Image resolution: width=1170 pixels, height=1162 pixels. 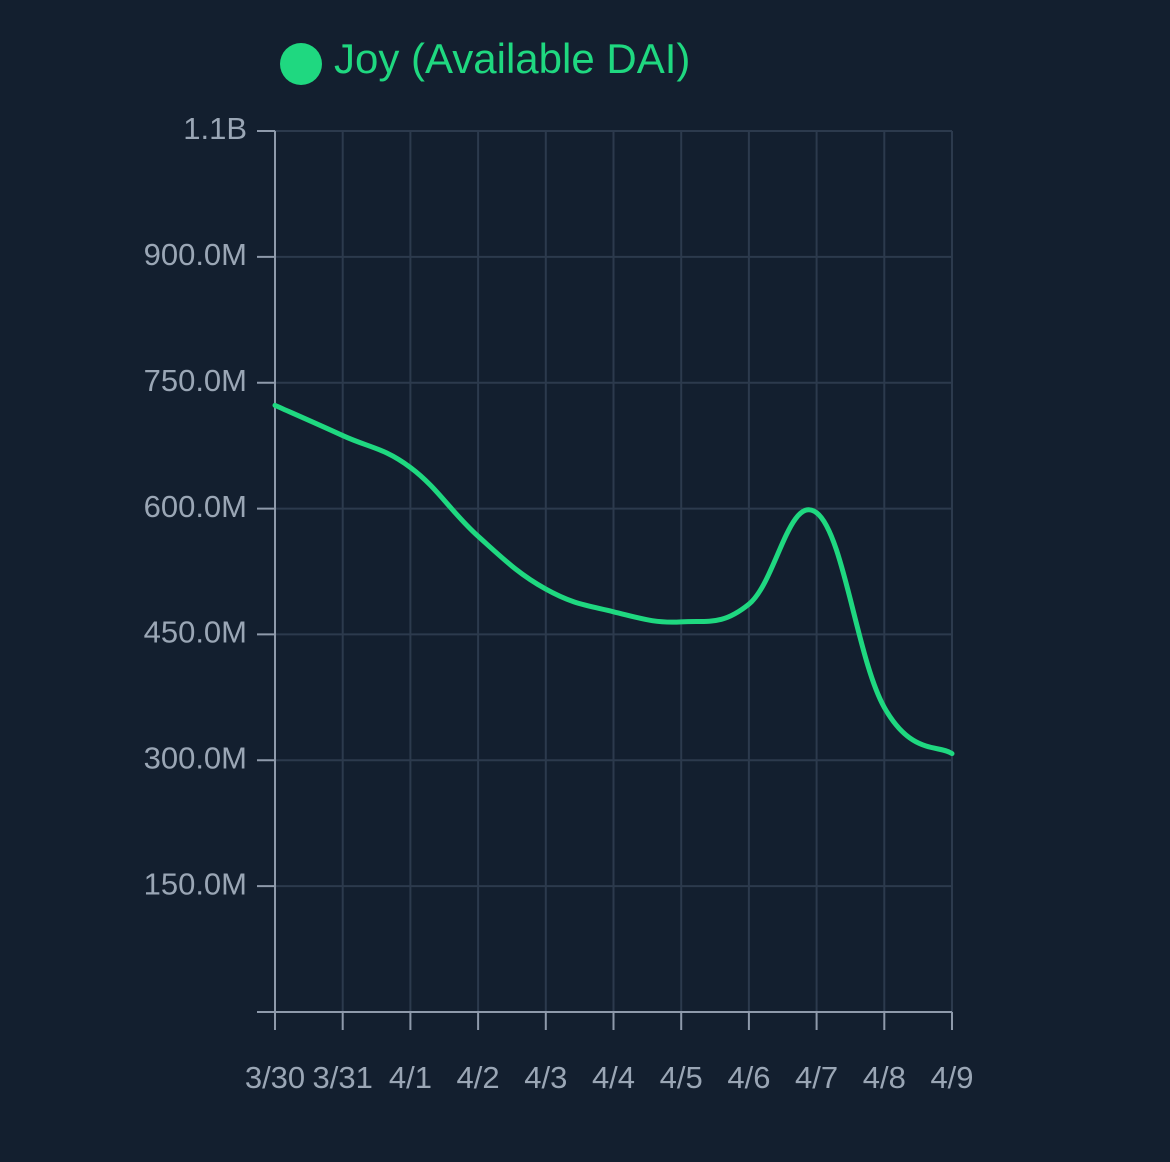 I want to click on y-tick-label: 750.0M, so click(x=195, y=380).